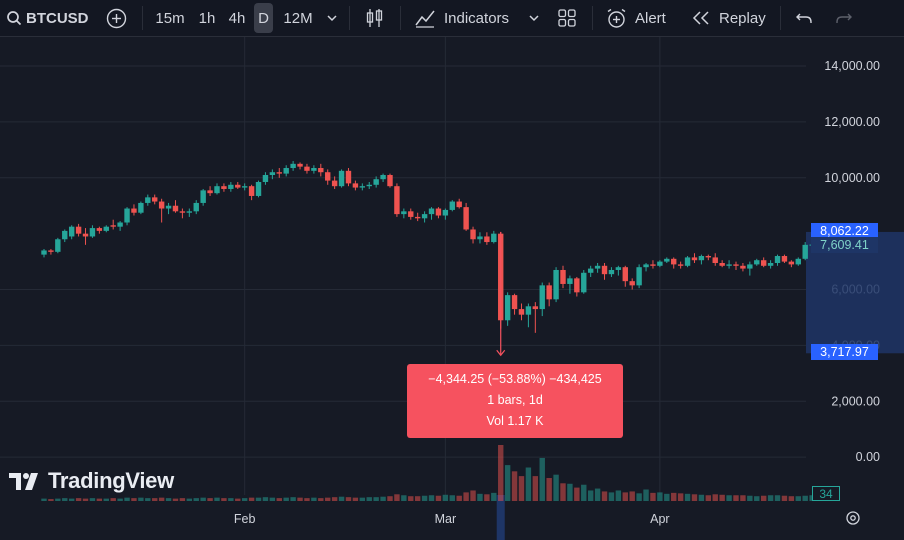 This screenshot has height=540, width=904. Describe the element at coordinates (375, 18) in the screenshot. I see `candles-icon` at that location.